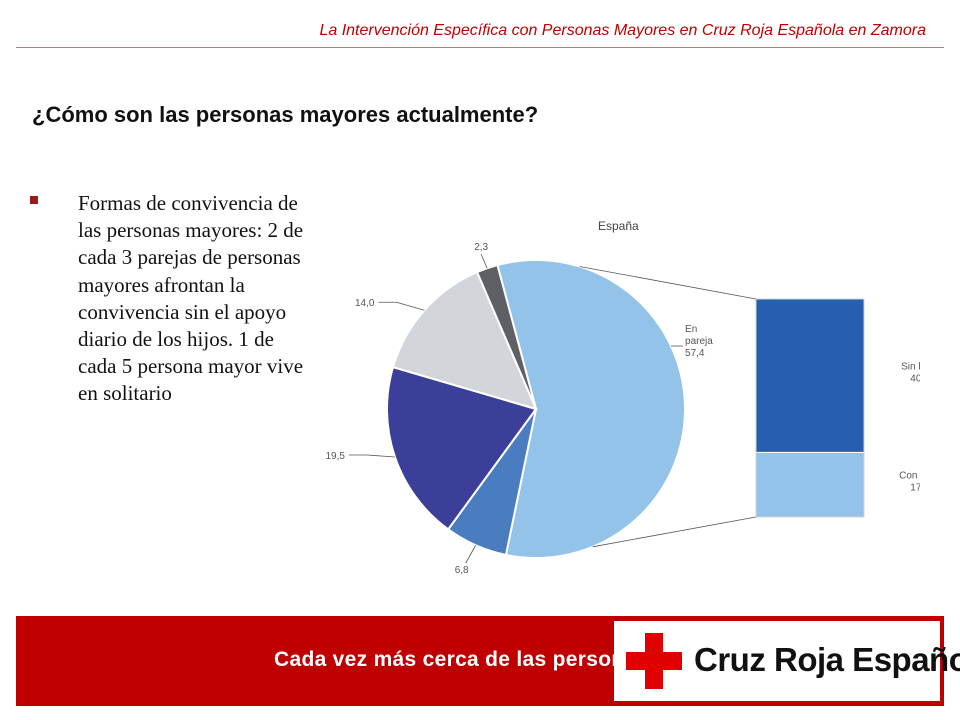  I want to click on logo-text: Cruz Roja Española, so click(827, 659).